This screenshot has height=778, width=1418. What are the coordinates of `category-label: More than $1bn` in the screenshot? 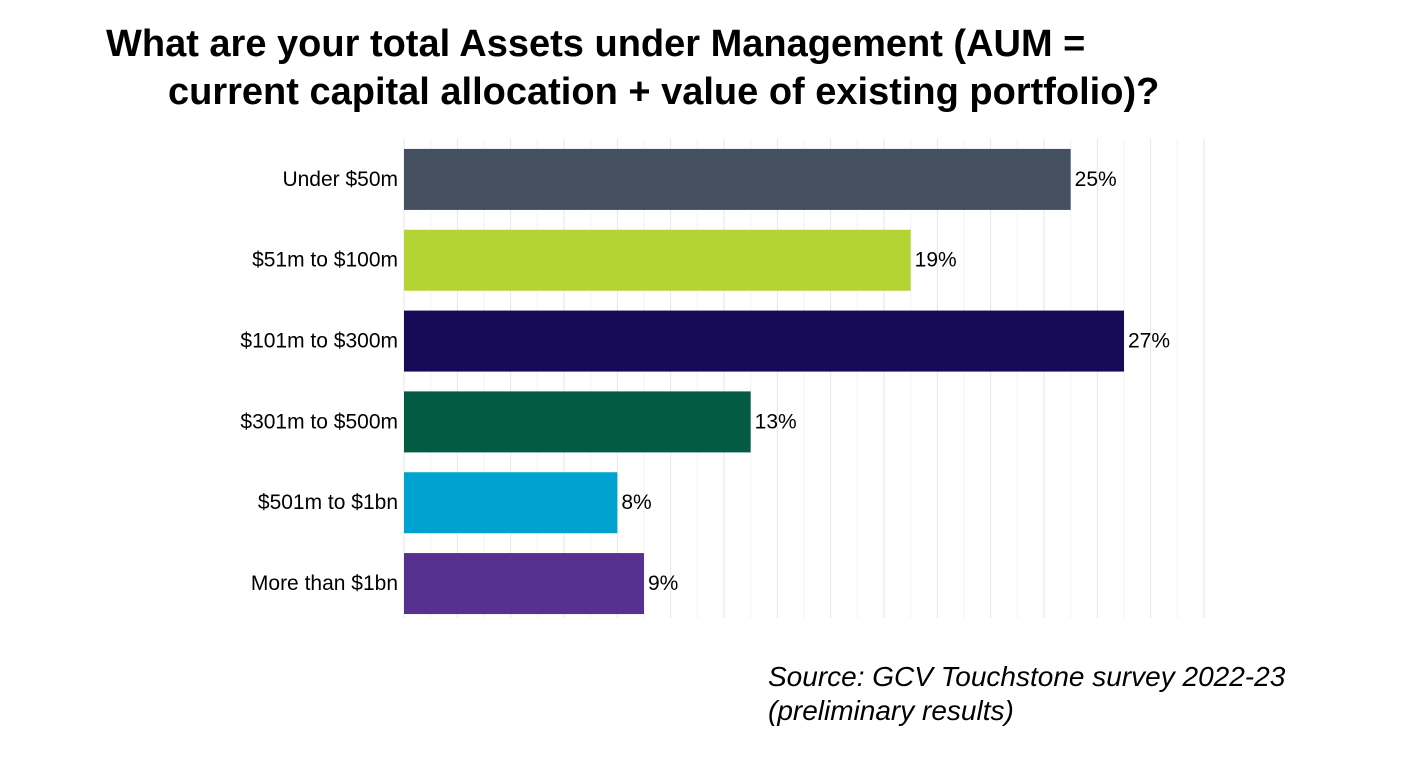 It's located at (324, 583).